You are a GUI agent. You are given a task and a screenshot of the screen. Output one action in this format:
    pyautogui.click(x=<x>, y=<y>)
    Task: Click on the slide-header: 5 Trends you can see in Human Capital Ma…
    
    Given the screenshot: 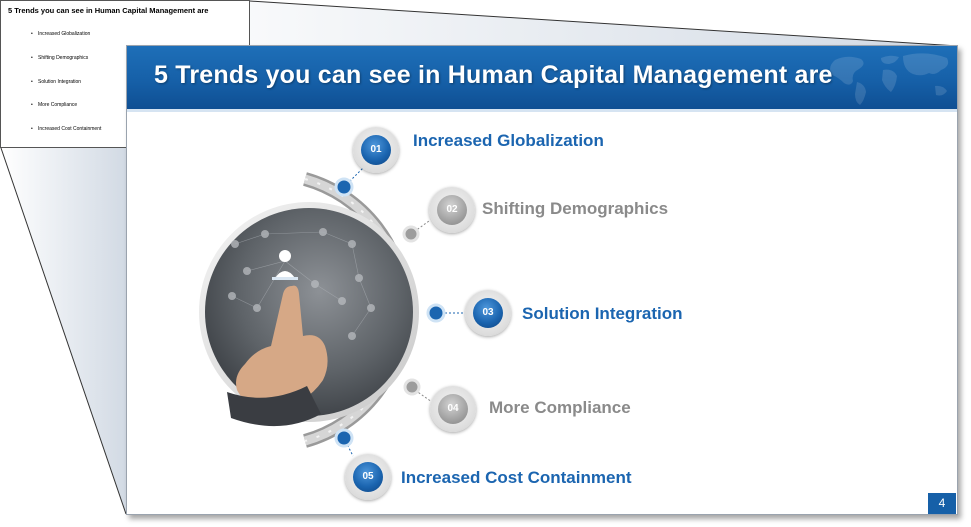 What is the action you would take?
    pyautogui.click(x=542, y=77)
    